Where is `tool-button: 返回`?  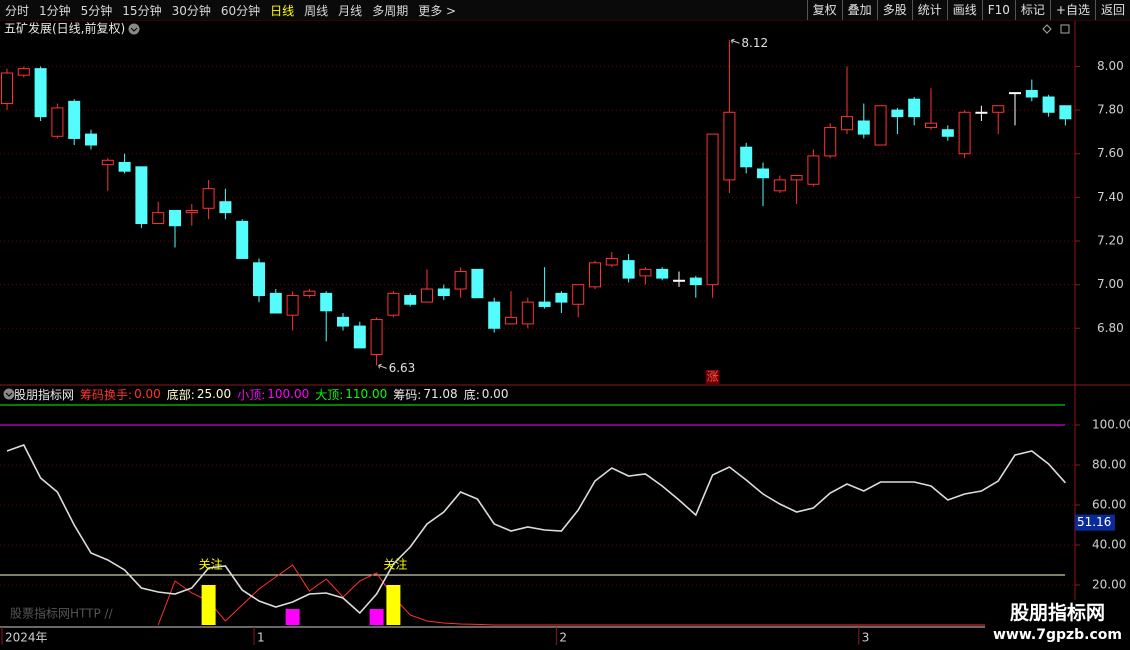
tool-button: 返回 is located at coordinates (1112, 10).